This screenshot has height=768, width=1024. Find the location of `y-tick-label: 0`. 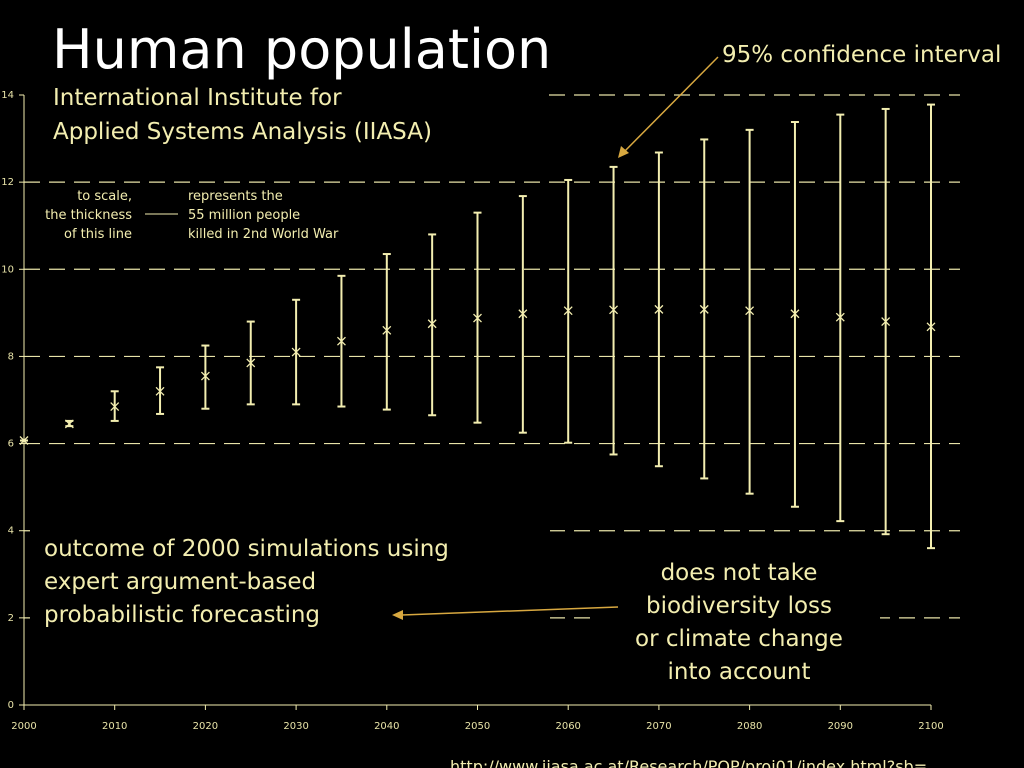

y-tick-label: 0 is located at coordinates (11, 705).